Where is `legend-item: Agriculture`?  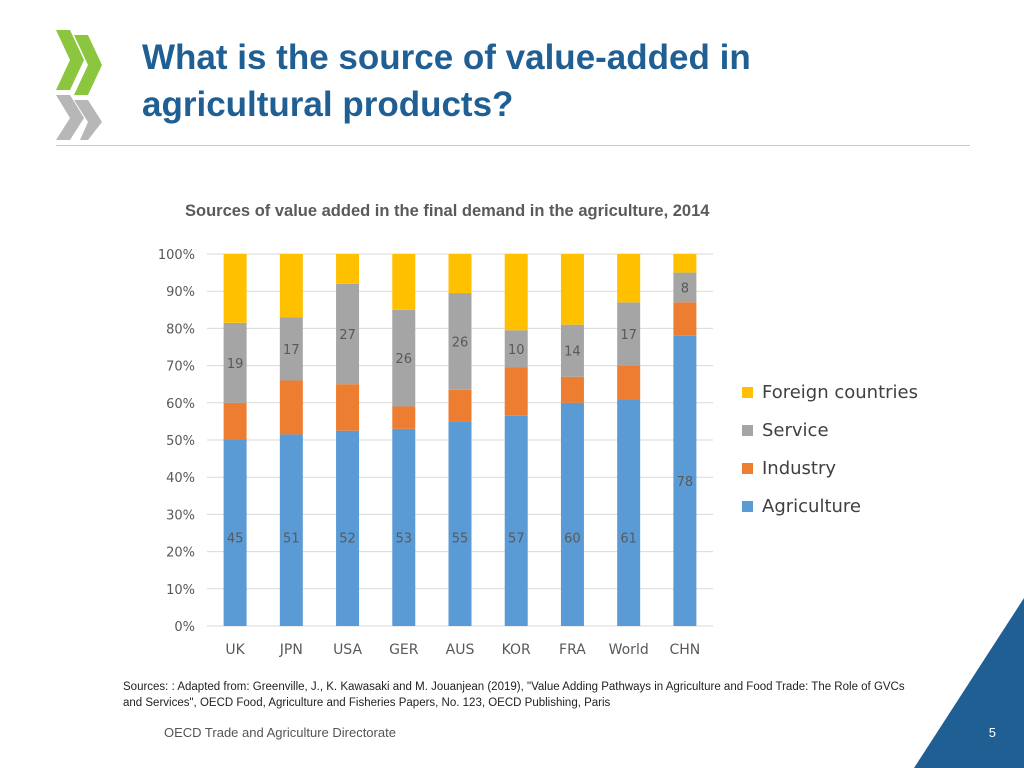 legend-item: Agriculture is located at coordinates (830, 506).